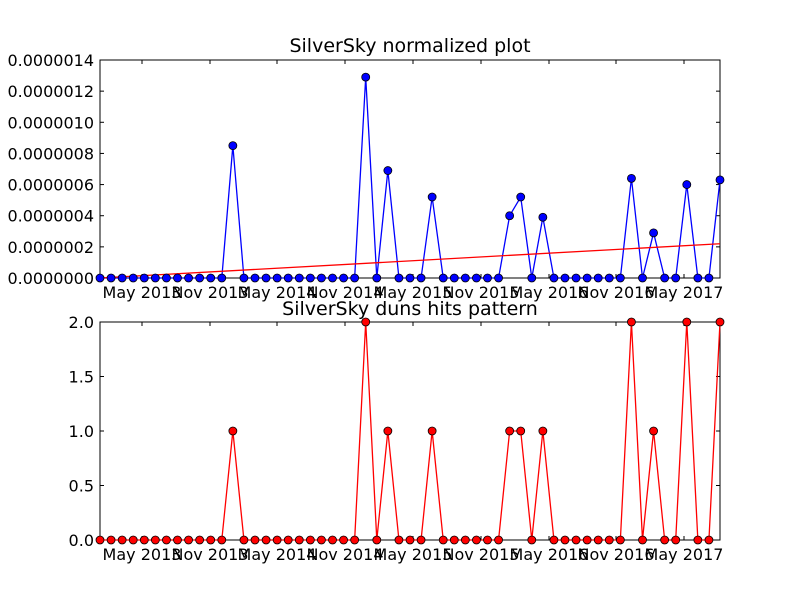 This screenshot has height=600, width=800. What do you see at coordinates (209, 554) in the screenshot?
I see `x-tick-label: Nov 2013` at bounding box center [209, 554].